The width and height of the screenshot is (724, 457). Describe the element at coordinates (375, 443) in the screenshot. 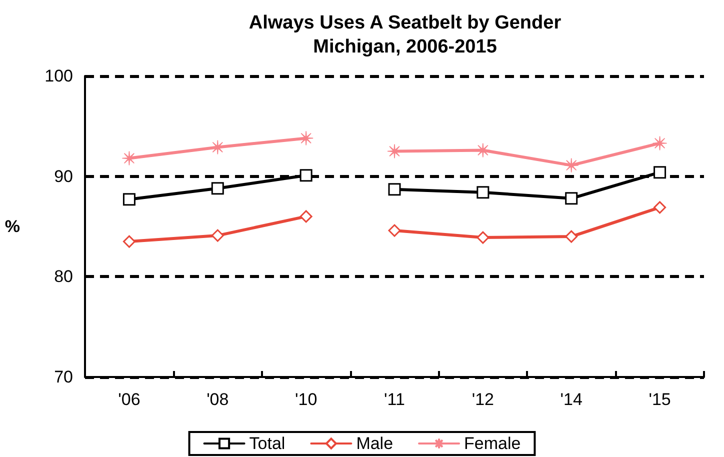

I see `legend-label: Male` at that location.